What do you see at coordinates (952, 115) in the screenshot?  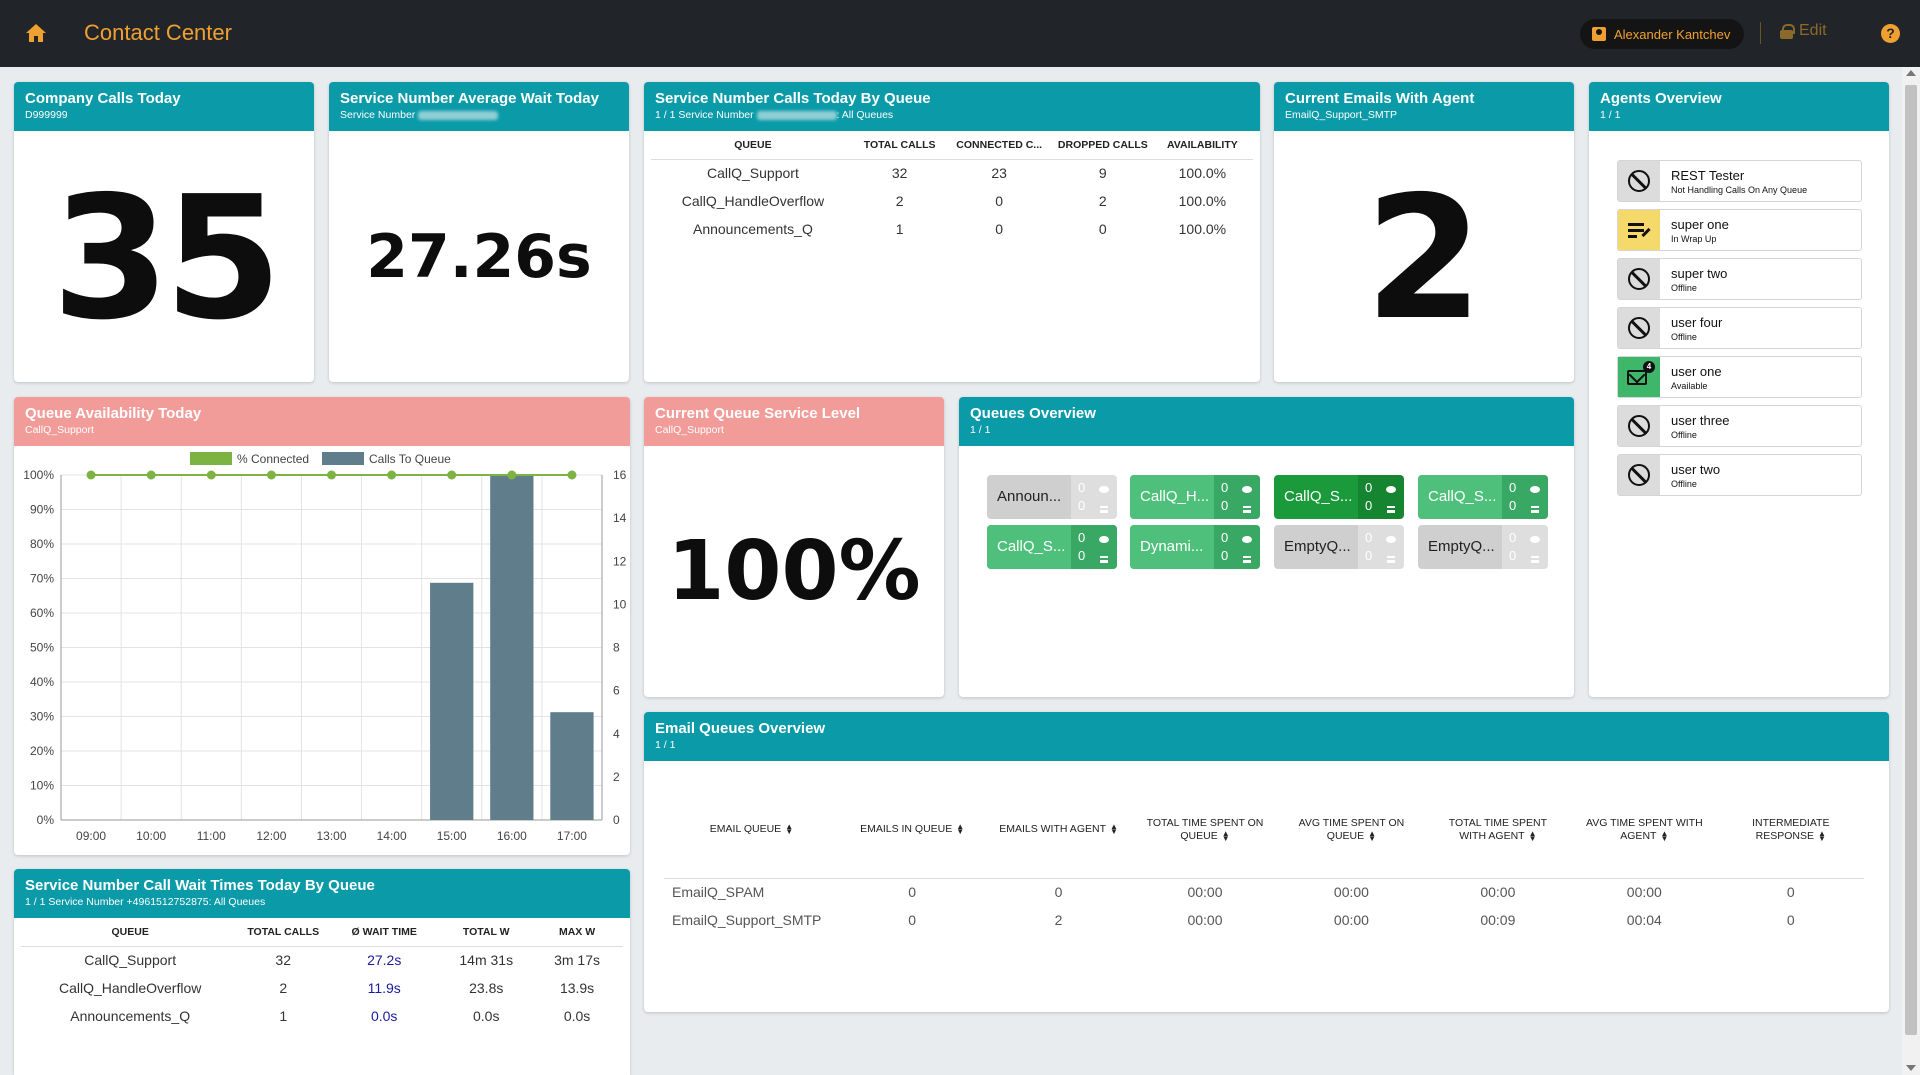 I see `widget-subtitle: 1 / 1 Service Number : All Queues` at bounding box center [952, 115].